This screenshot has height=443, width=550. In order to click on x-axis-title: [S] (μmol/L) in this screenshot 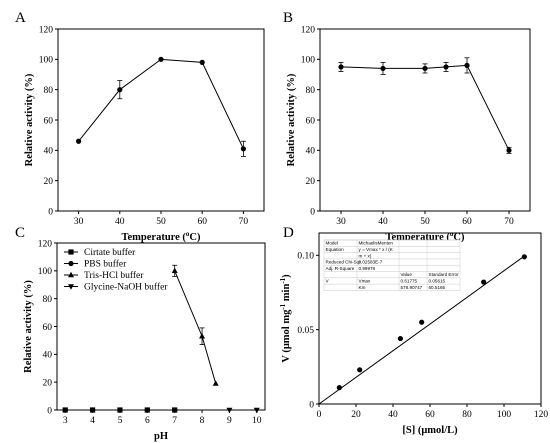, I will do `click(430, 430)`.